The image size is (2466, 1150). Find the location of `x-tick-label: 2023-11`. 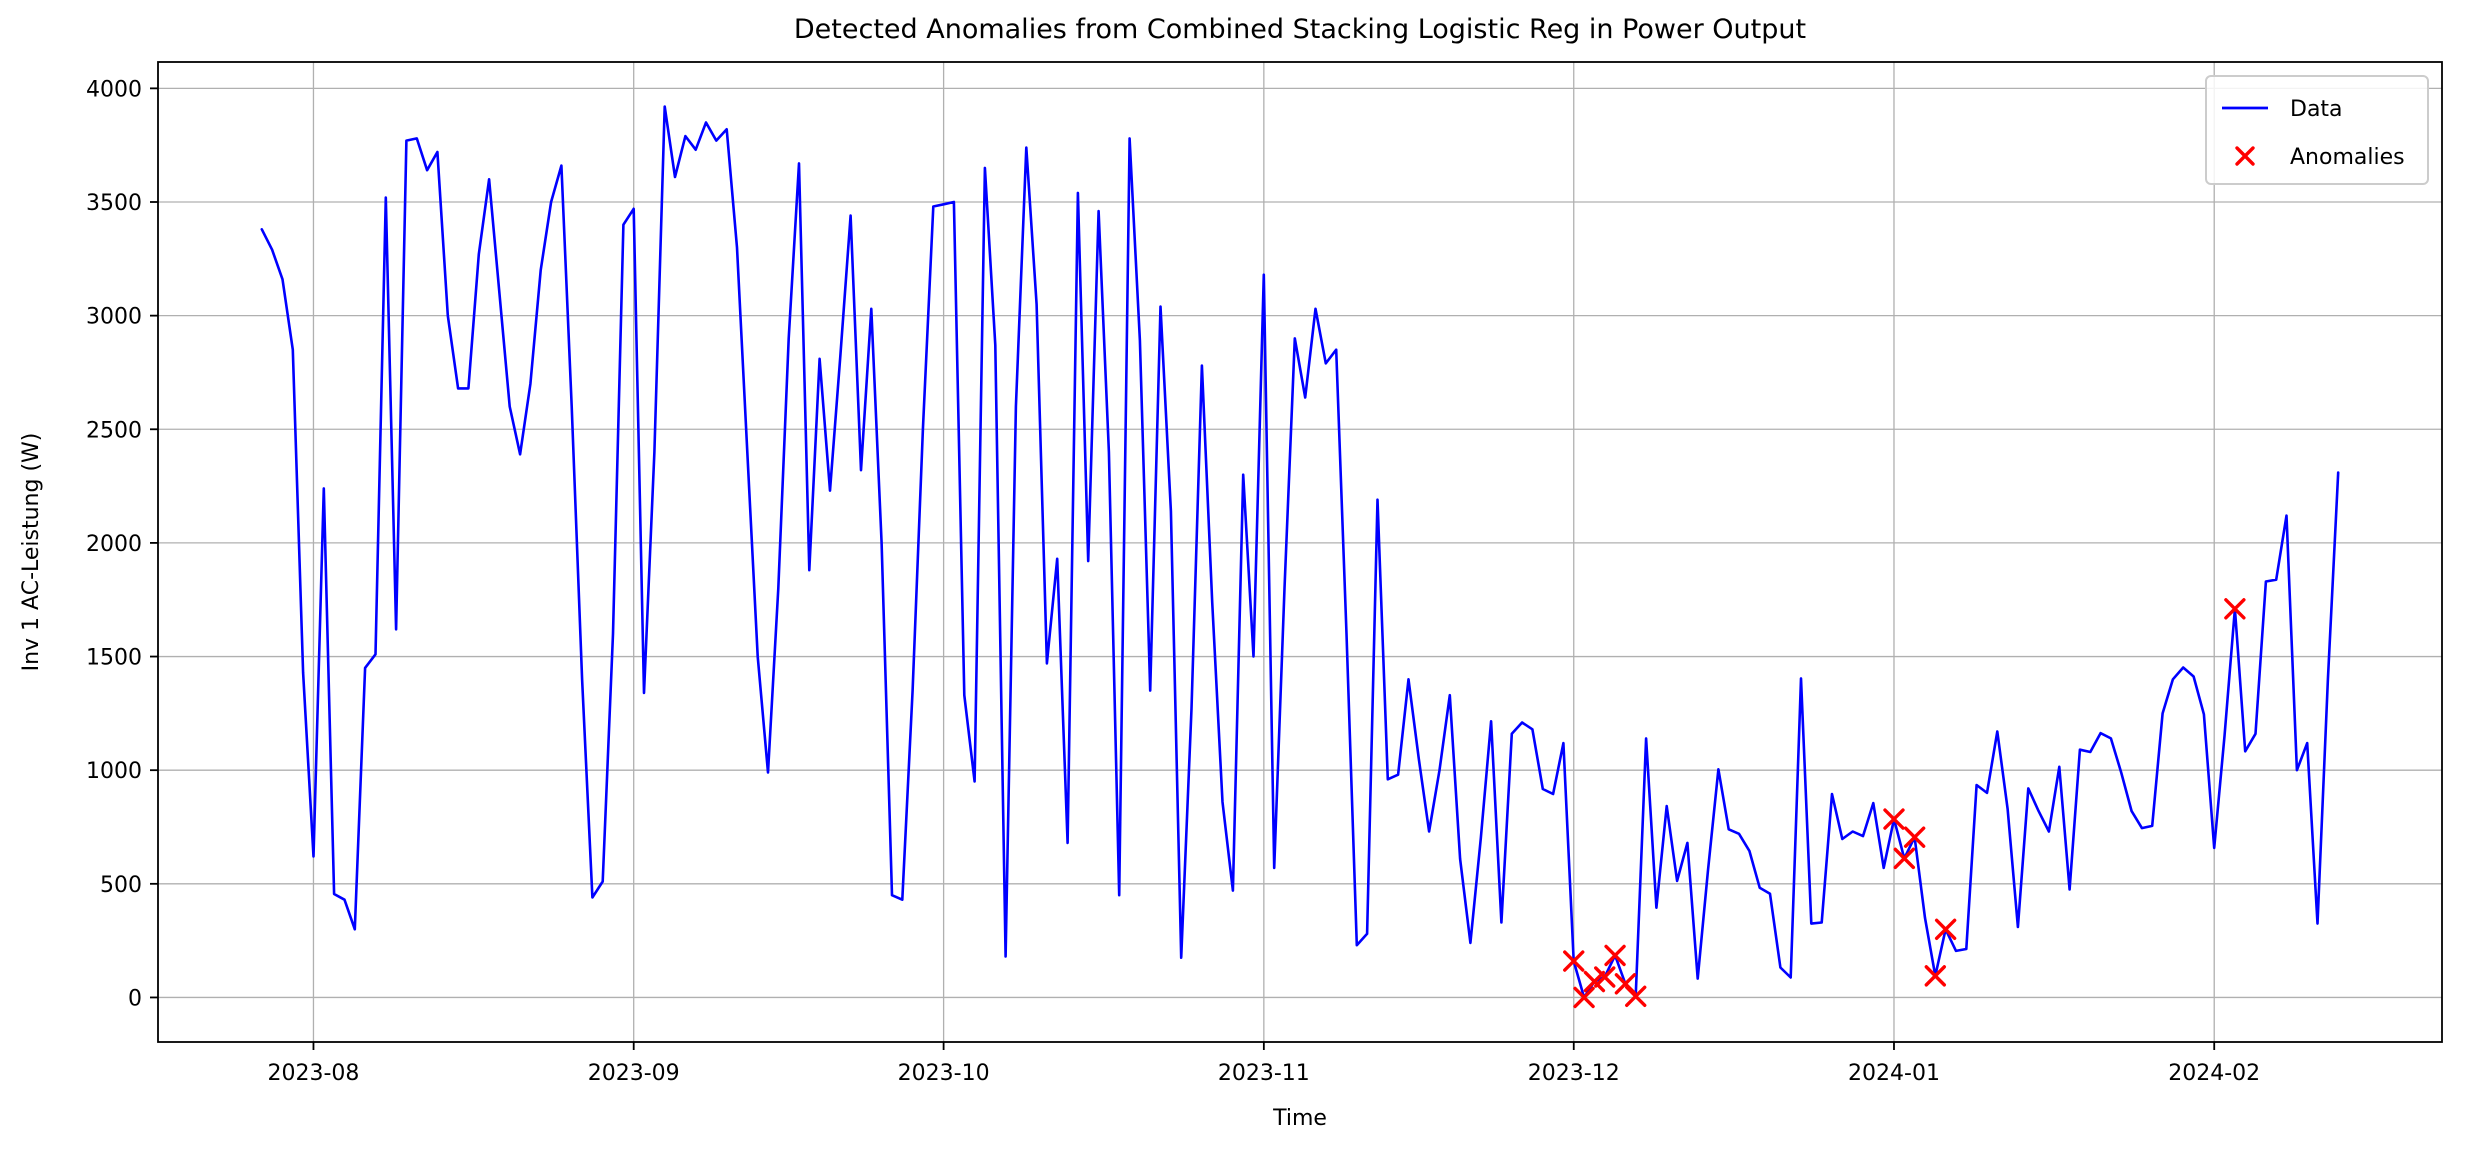

x-tick-label: 2023-11 is located at coordinates (1264, 1073).